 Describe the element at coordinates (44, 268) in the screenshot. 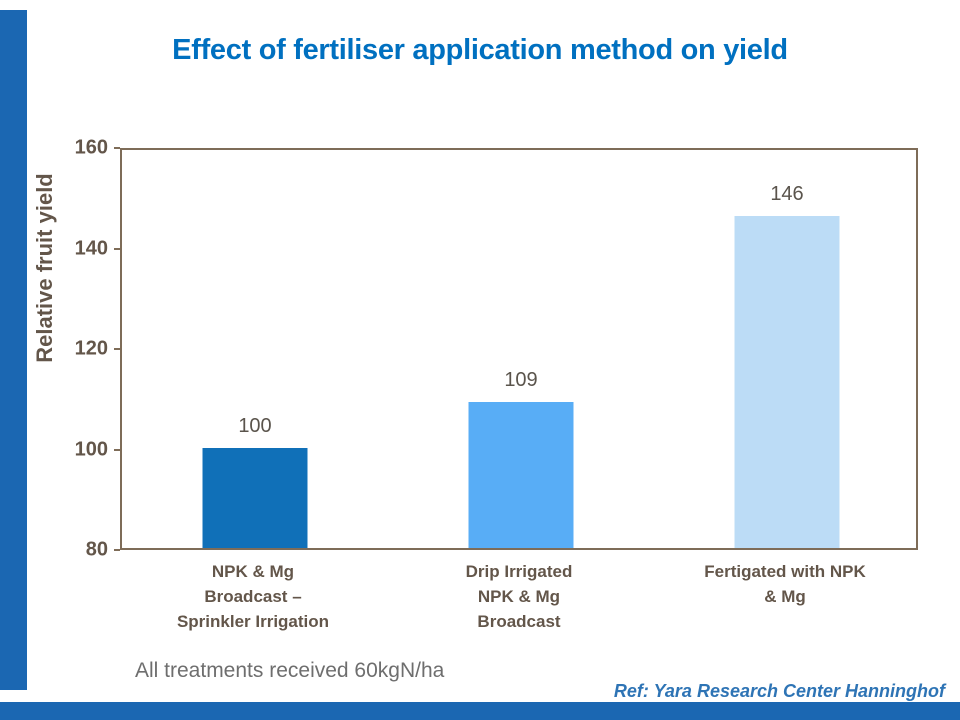

I see `y-axis-title: Relative fruit yield` at that location.